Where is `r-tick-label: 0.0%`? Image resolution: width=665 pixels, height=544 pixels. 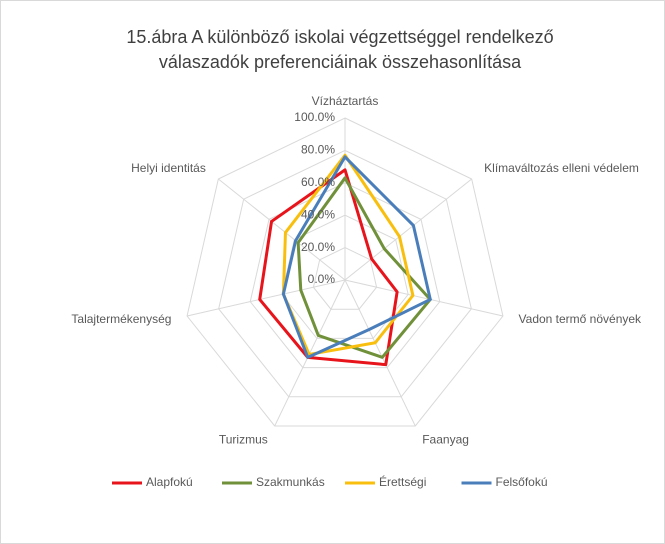 r-tick-label: 0.0% is located at coordinates (322, 279).